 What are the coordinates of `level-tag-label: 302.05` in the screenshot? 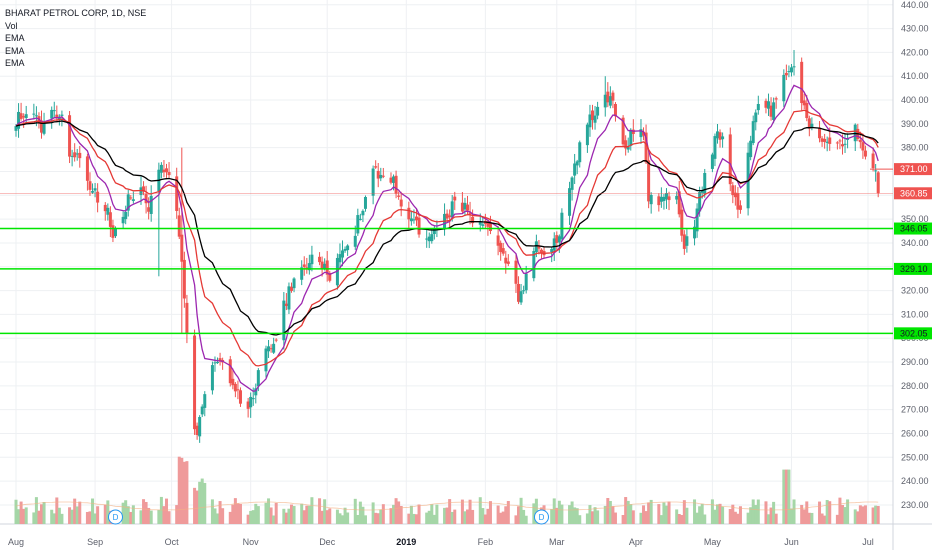 It's located at (914, 333).